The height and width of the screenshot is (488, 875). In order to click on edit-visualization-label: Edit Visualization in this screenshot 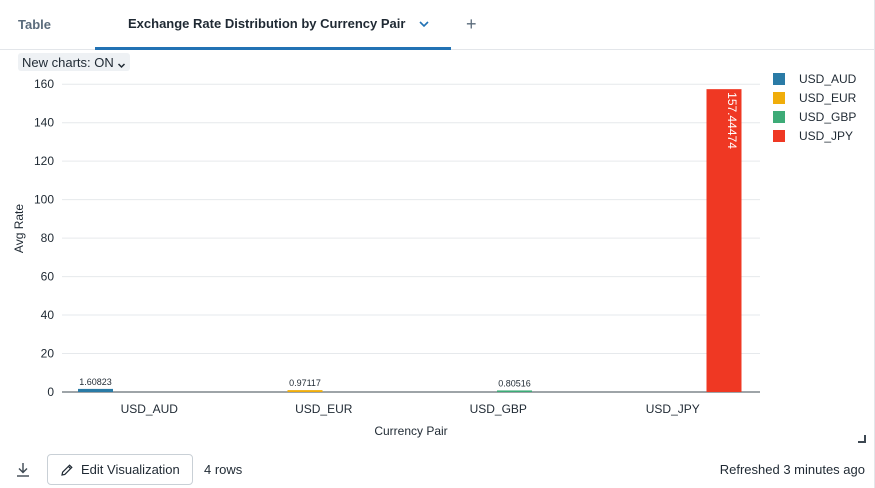, I will do `click(130, 469)`.